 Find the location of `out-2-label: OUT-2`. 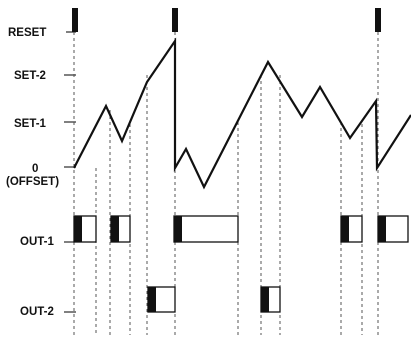

out-2-label: OUT-2 is located at coordinates (37, 312).